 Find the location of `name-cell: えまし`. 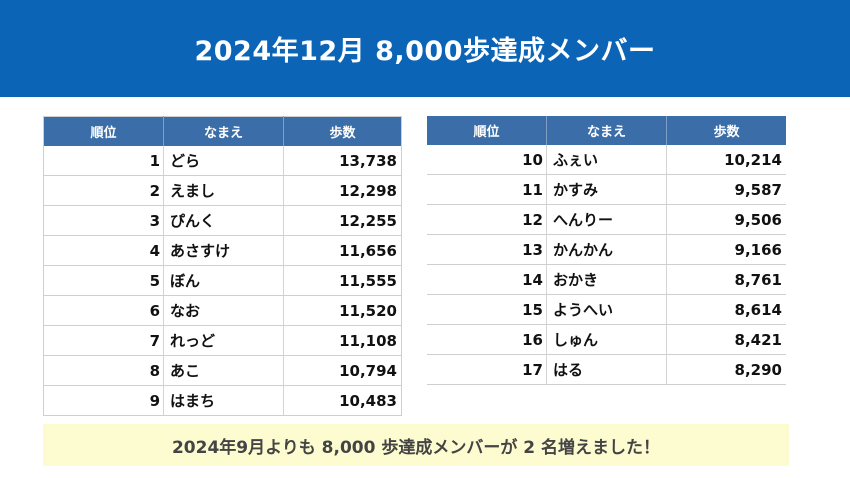

name-cell: えまし is located at coordinates (223, 190).